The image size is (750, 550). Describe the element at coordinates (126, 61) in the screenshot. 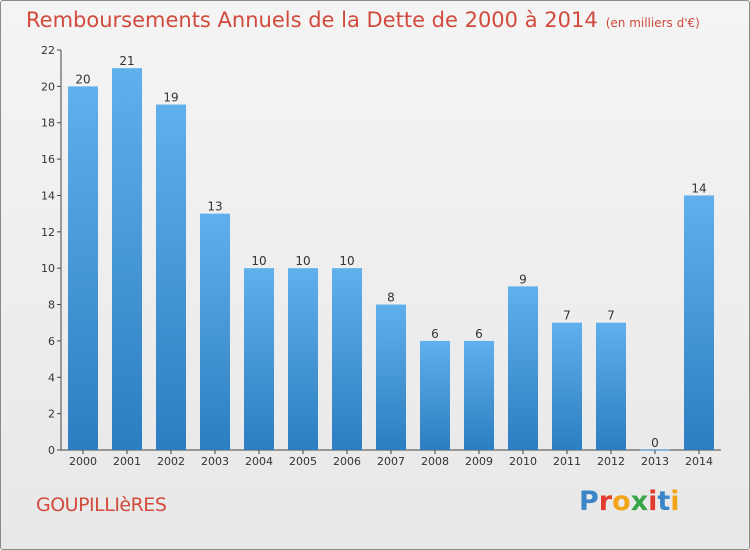

I see `data-label: 21` at that location.